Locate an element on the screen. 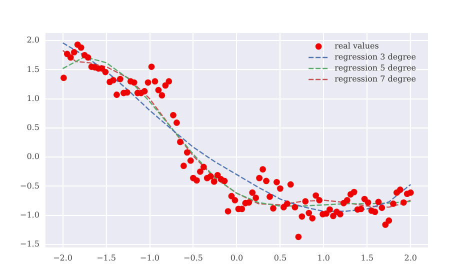  legend-label: regression 5 degree is located at coordinates (375, 68).